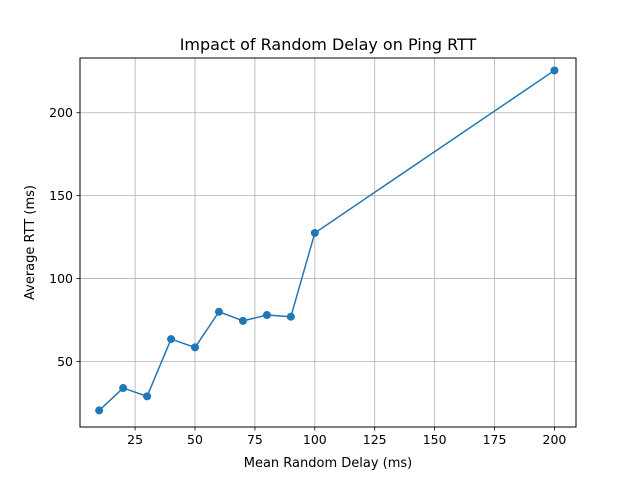 The image size is (640, 480). Describe the element at coordinates (135, 439) in the screenshot. I see `x-tick-label: 25` at that location.